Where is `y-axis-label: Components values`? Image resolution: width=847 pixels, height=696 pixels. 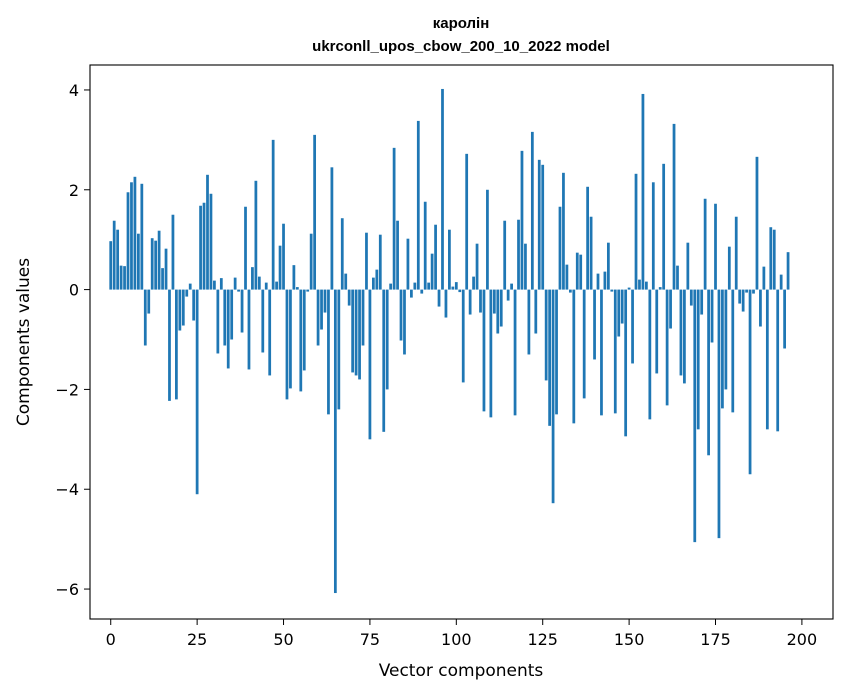
y-axis-label: Components values is located at coordinates (24, 342).